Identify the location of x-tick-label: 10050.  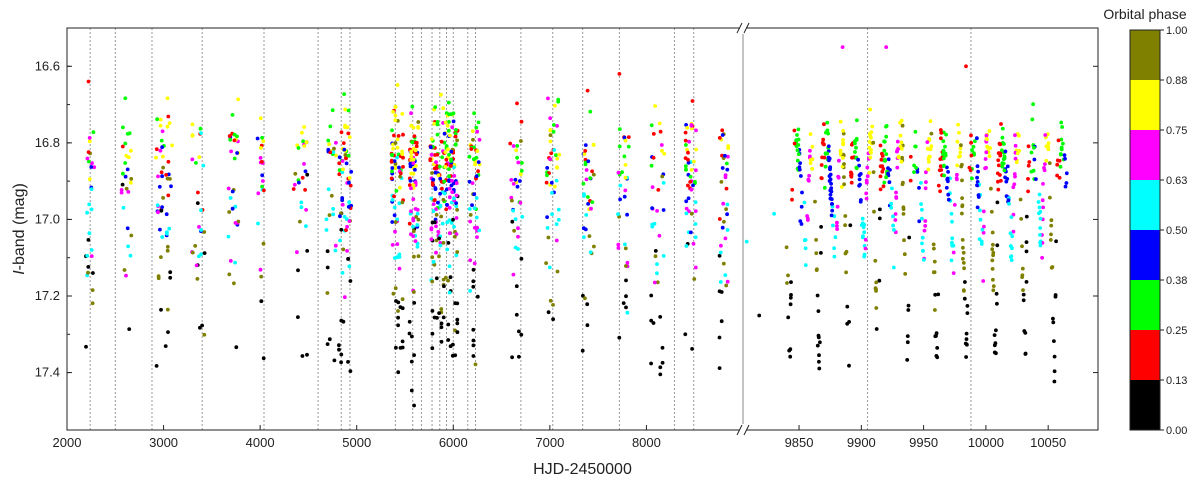
(1048, 442).